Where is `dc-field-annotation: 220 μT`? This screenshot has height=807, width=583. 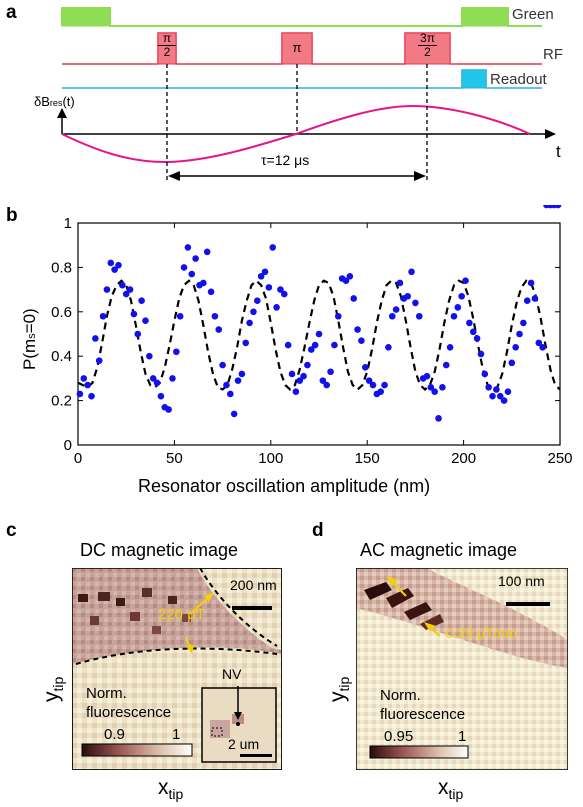
dc-field-annotation: 220 μT is located at coordinates (181, 614).